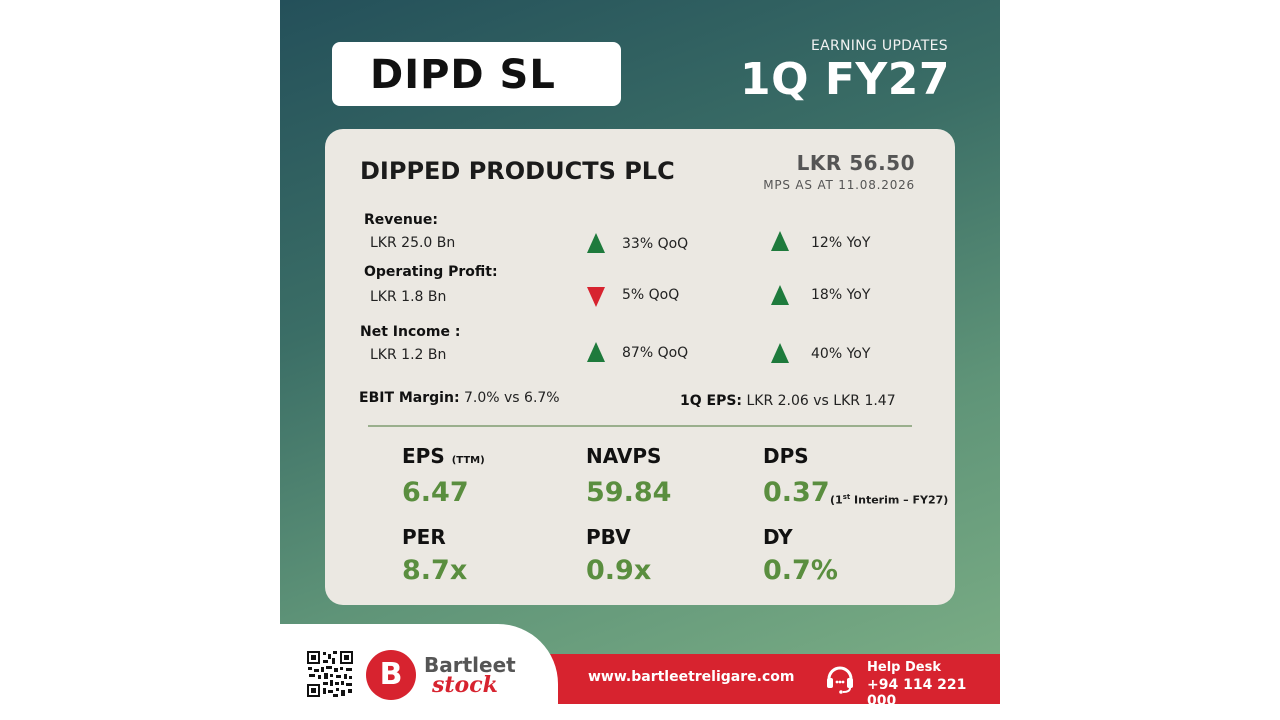 This screenshot has height=720, width=1280. What do you see at coordinates (841, 243) in the screenshot?
I see `revenue-yoy: 12% YoY` at bounding box center [841, 243].